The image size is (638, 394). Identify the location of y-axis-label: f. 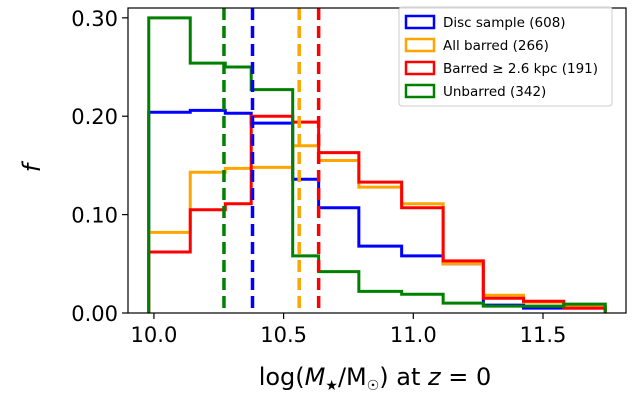
(32, 166).